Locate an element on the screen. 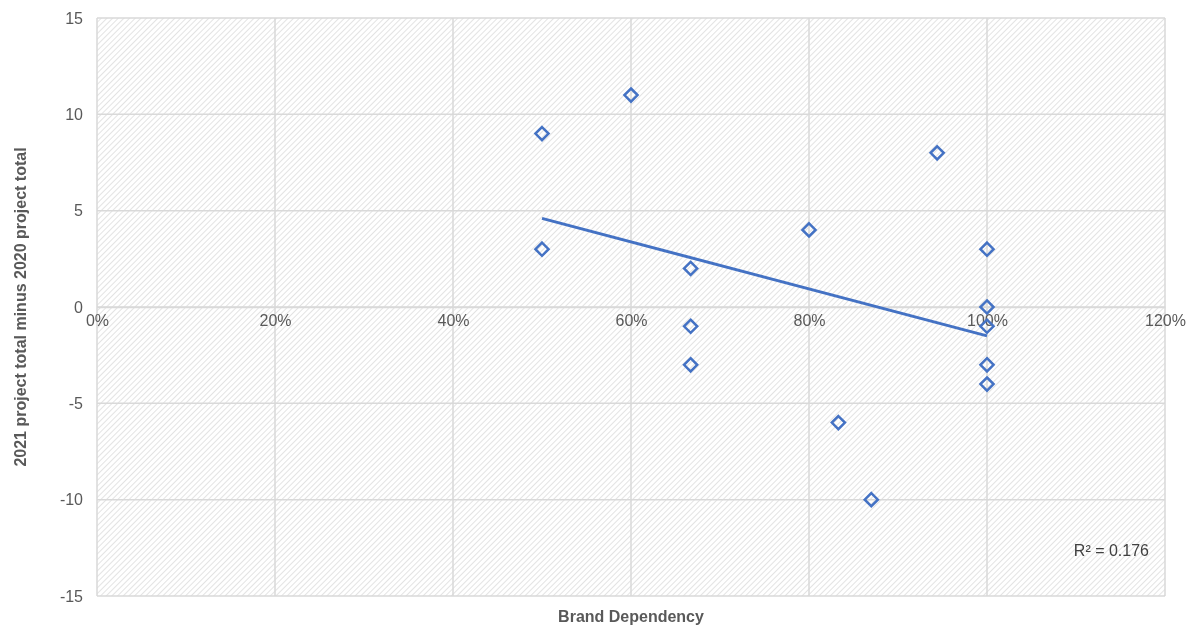 This screenshot has height=626, width=1200. x-tick-label: 120% is located at coordinates (1165, 321).